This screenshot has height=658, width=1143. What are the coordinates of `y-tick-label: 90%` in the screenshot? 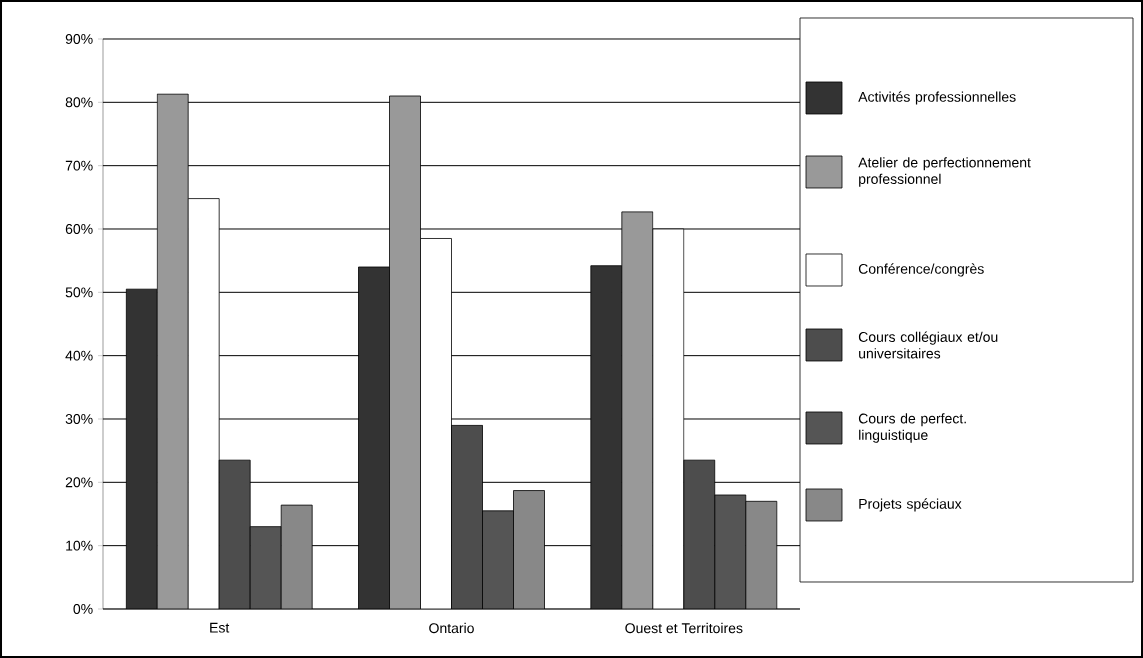 It's located at (79, 39).